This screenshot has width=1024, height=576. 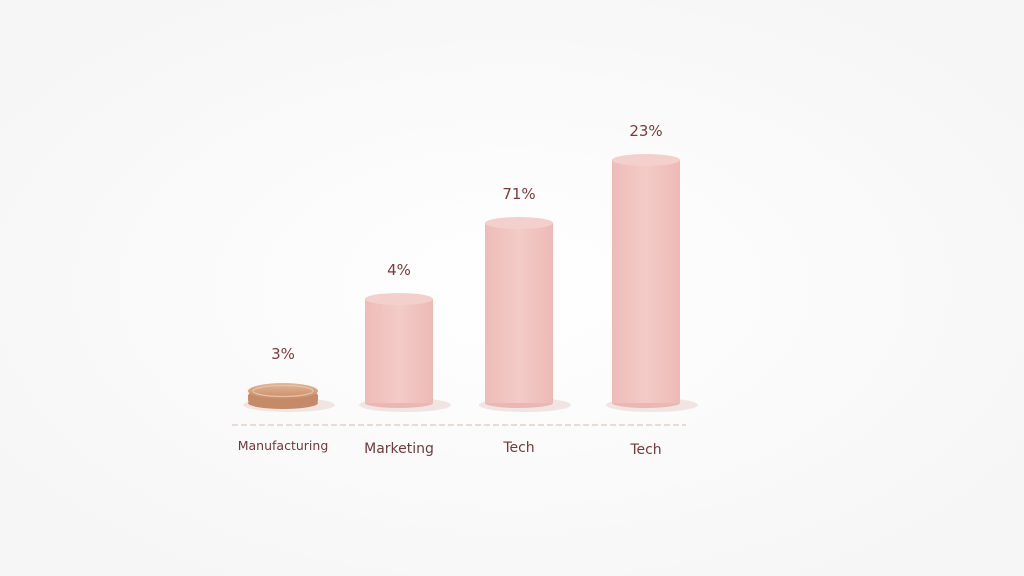 I want to click on category-label-3: Tech, so click(x=645, y=450).